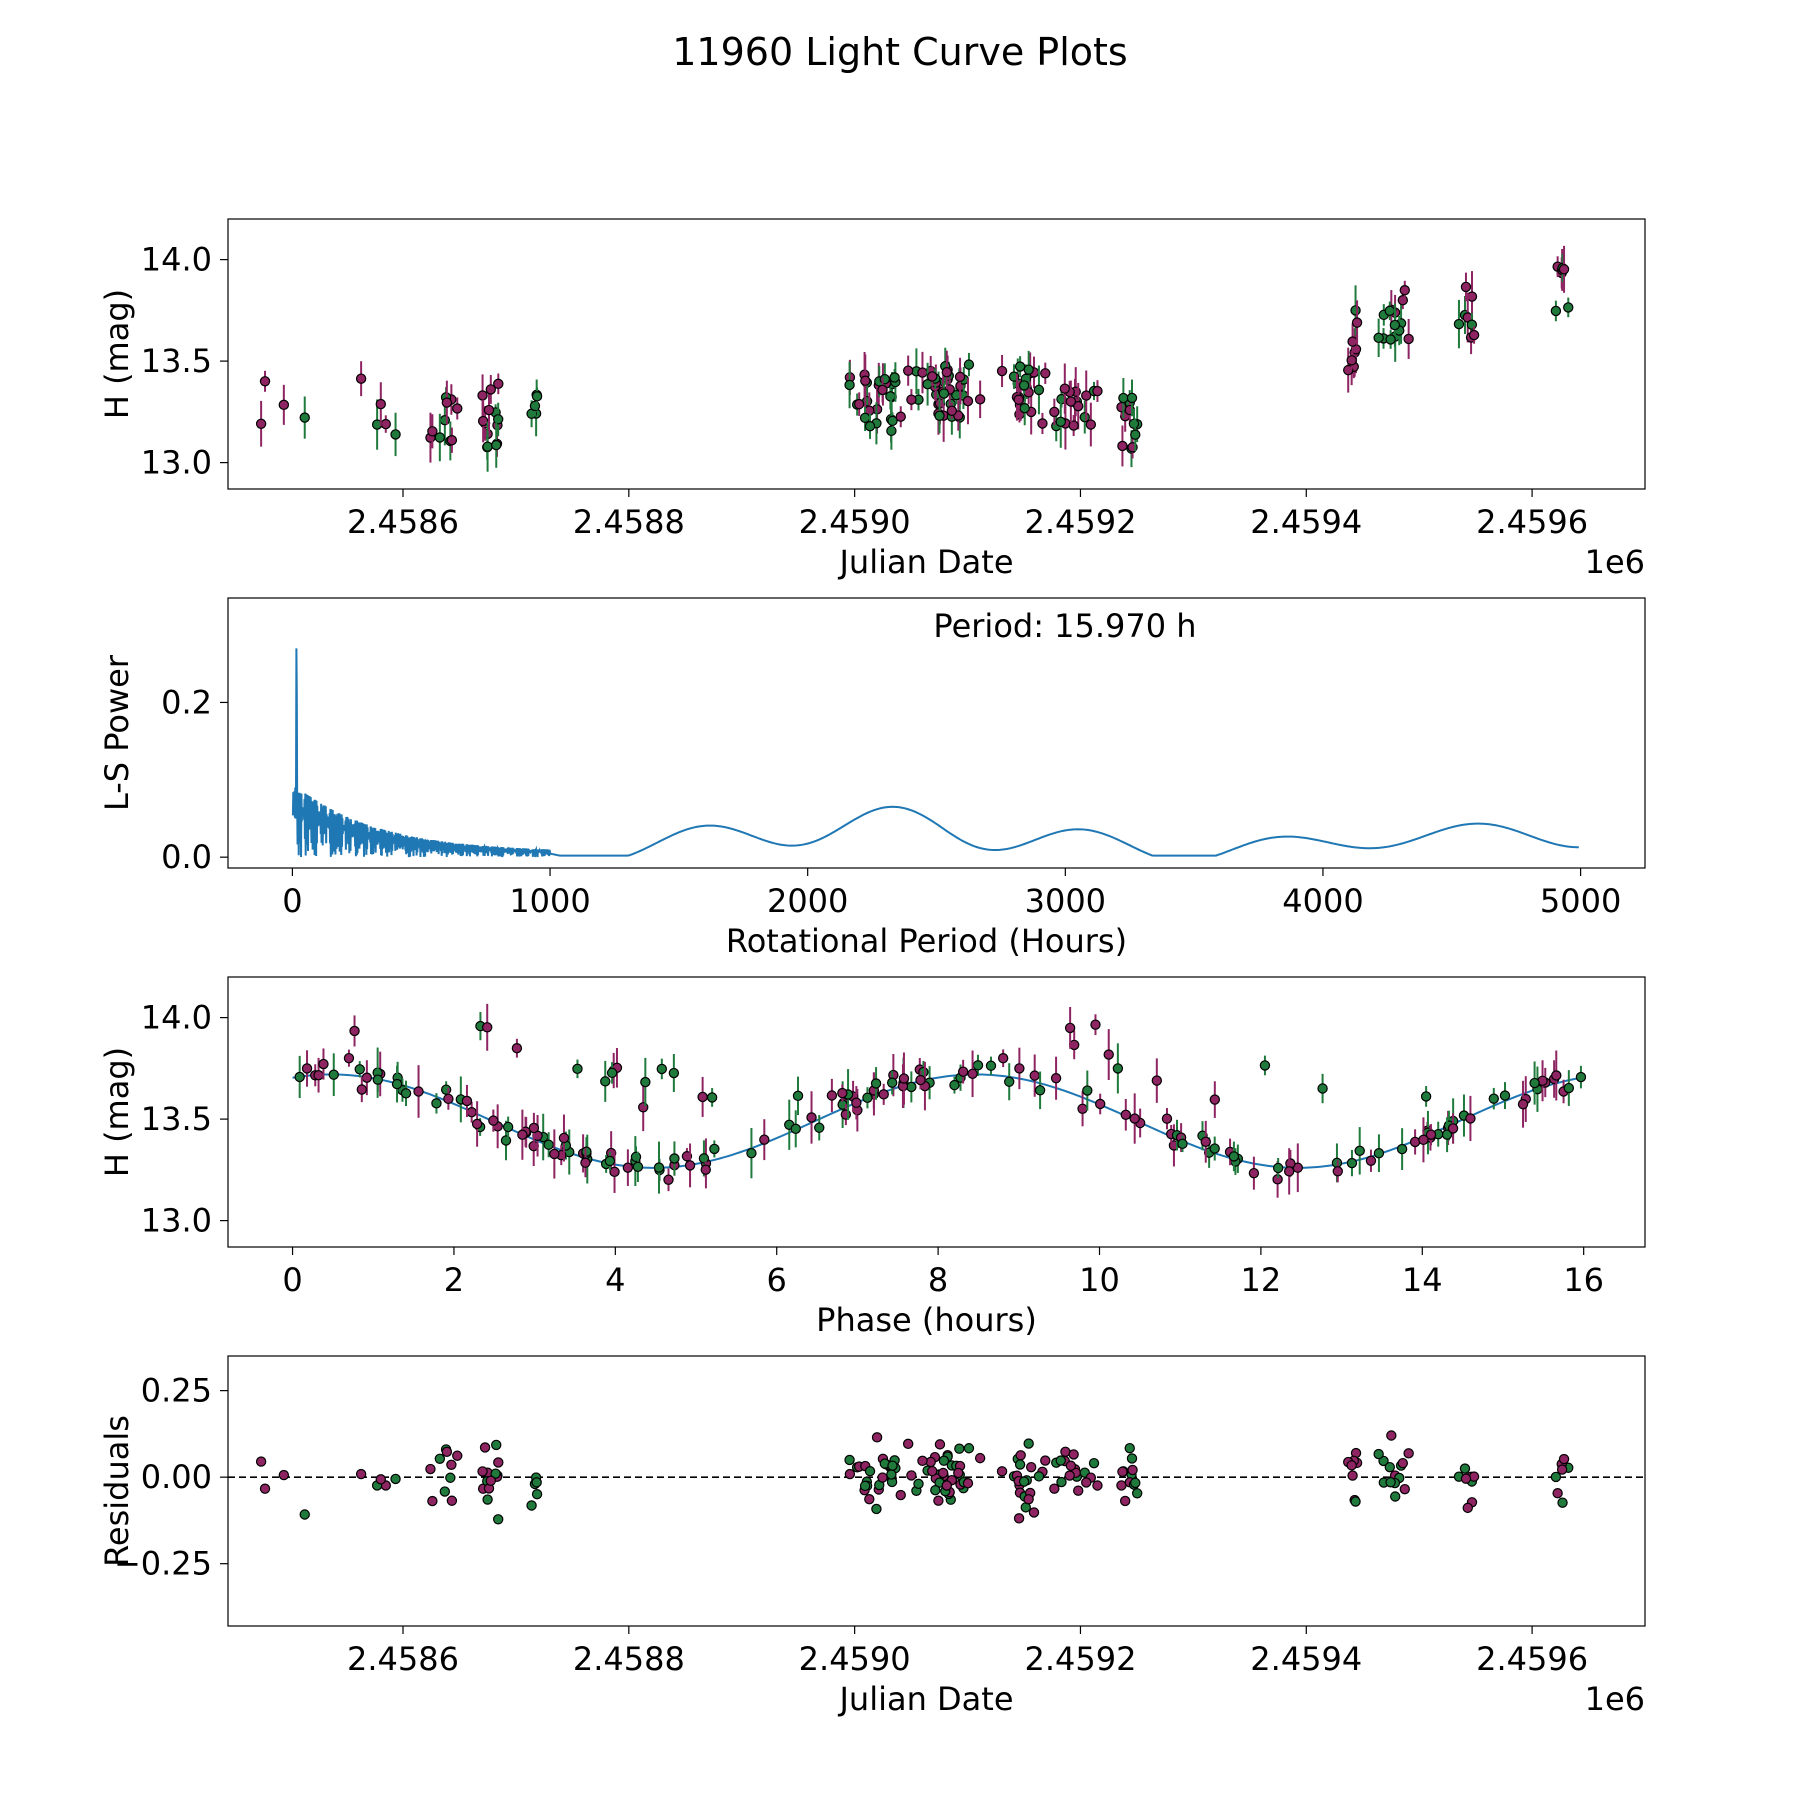 The width and height of the screenshot is (1800, 1805). I want to click on y-axis-label: H (mag), so click(117, 1112).